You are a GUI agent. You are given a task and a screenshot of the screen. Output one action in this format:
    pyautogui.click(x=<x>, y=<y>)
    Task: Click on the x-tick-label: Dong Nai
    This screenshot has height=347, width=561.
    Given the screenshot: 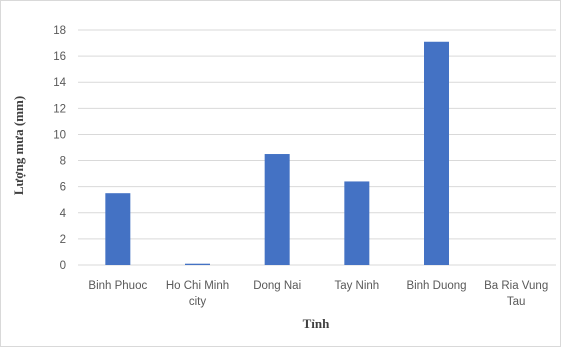 What is the action you would take?
    pyautogui.click(x=277, y=286)
    